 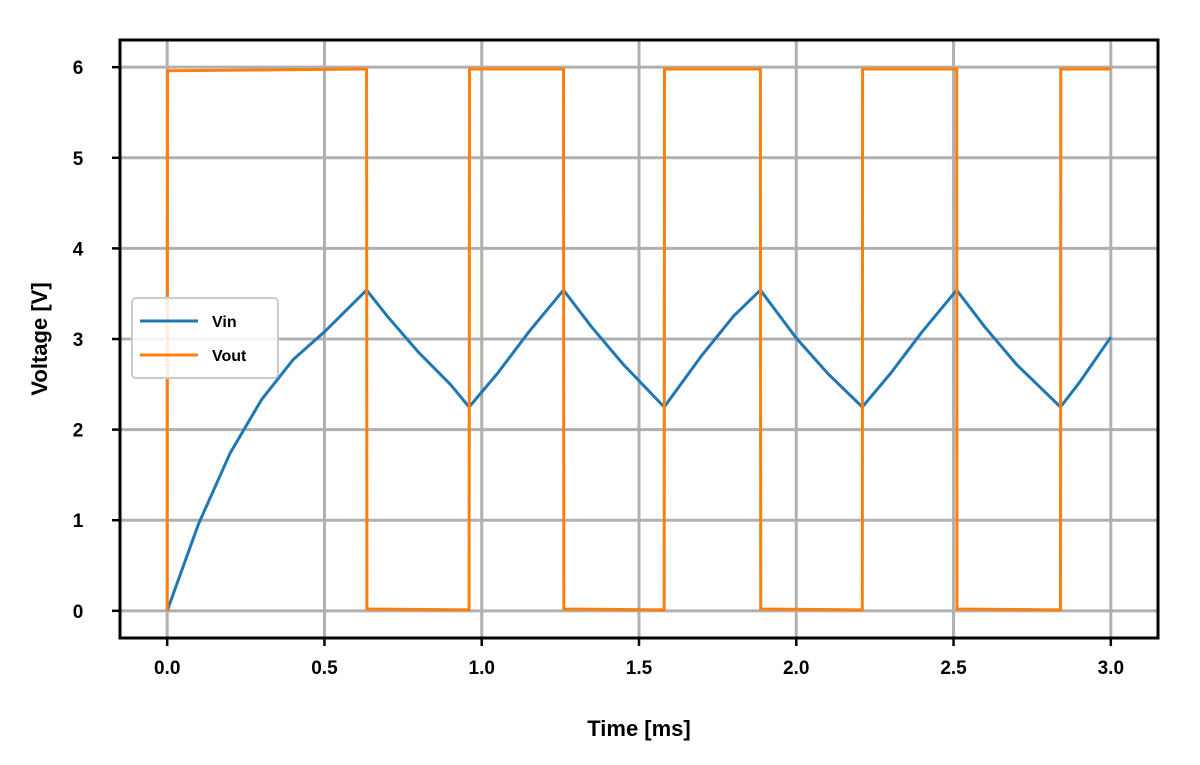 I want to click on y-tick-label: 6, so click(x=78, y=68).